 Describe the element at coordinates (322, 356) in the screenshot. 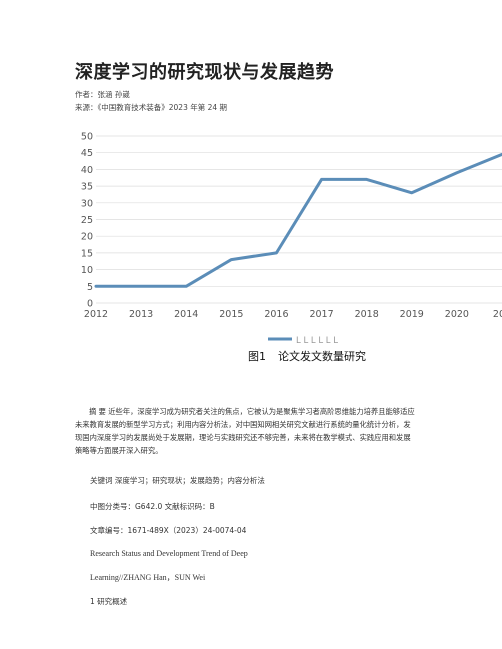

I see `figure-caption-text: 论文发文数量研究` at that location.